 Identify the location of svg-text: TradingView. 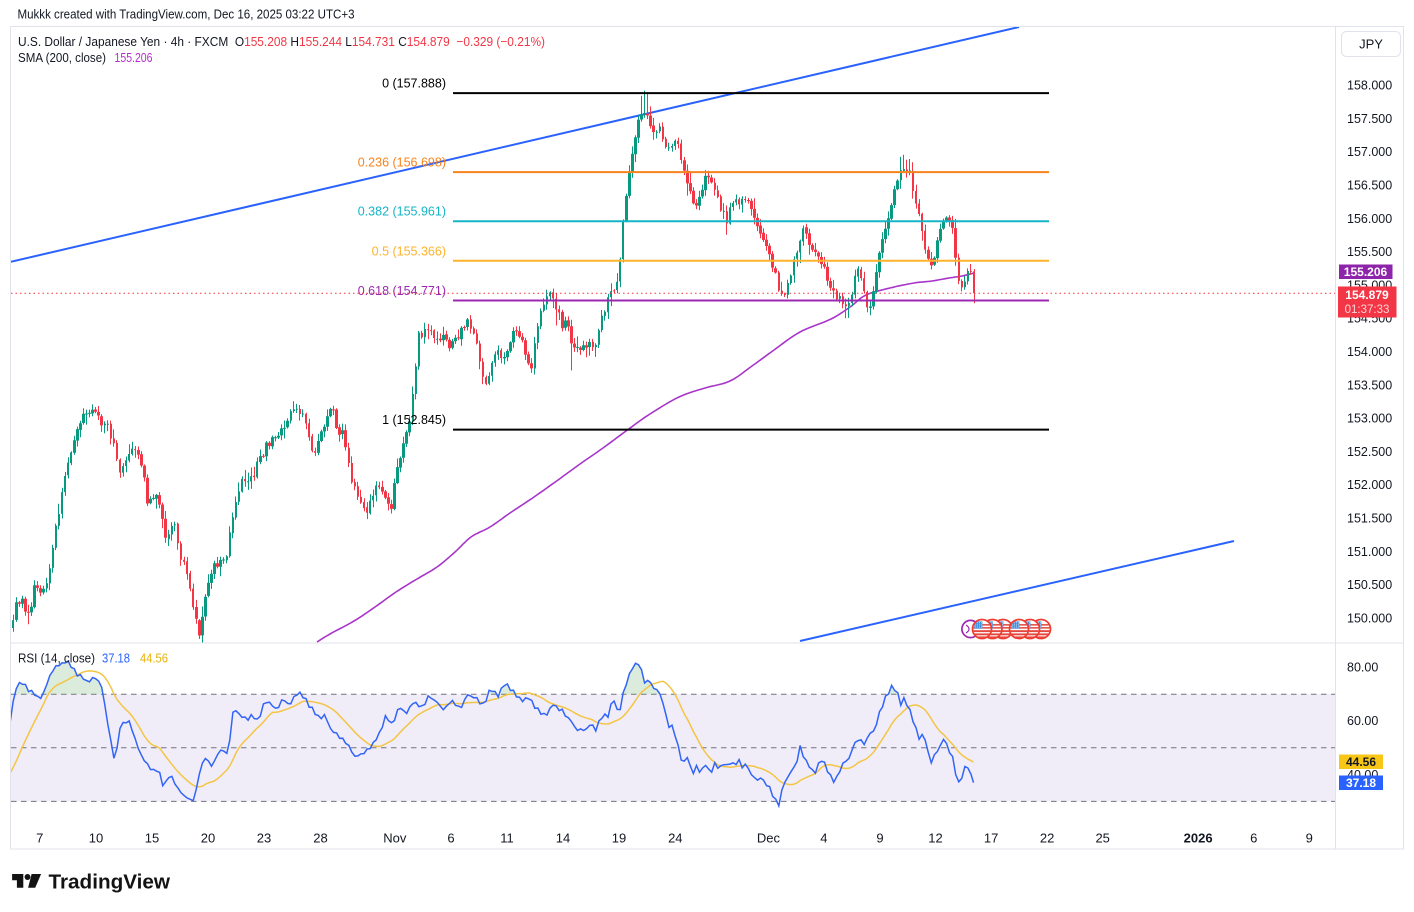
(110, 882).